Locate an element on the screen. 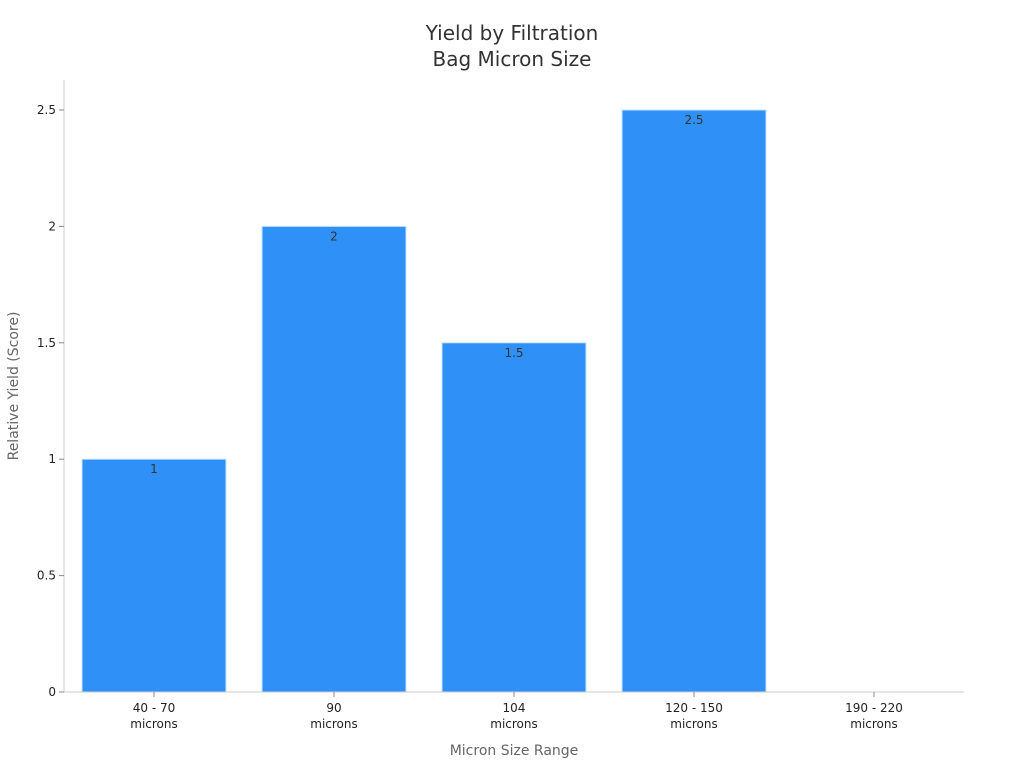 The height and width of the screenshot is (768, 1024). y-tick-label-1: 0.5 is located at coordinates (46, 576).